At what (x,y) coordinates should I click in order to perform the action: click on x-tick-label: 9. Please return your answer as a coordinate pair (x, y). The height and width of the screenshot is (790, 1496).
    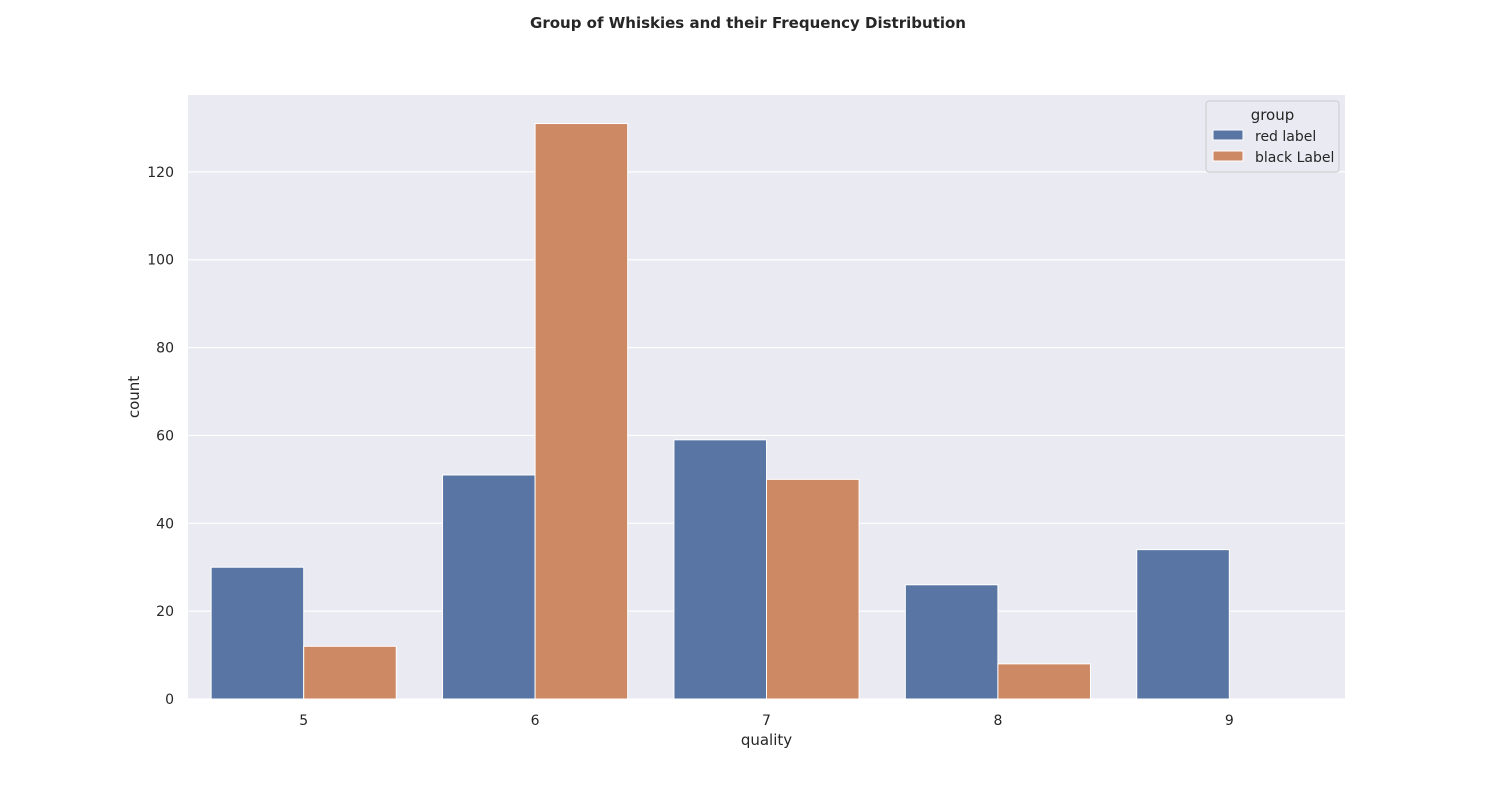
    Looking at the image, I should click on (1229, 721).